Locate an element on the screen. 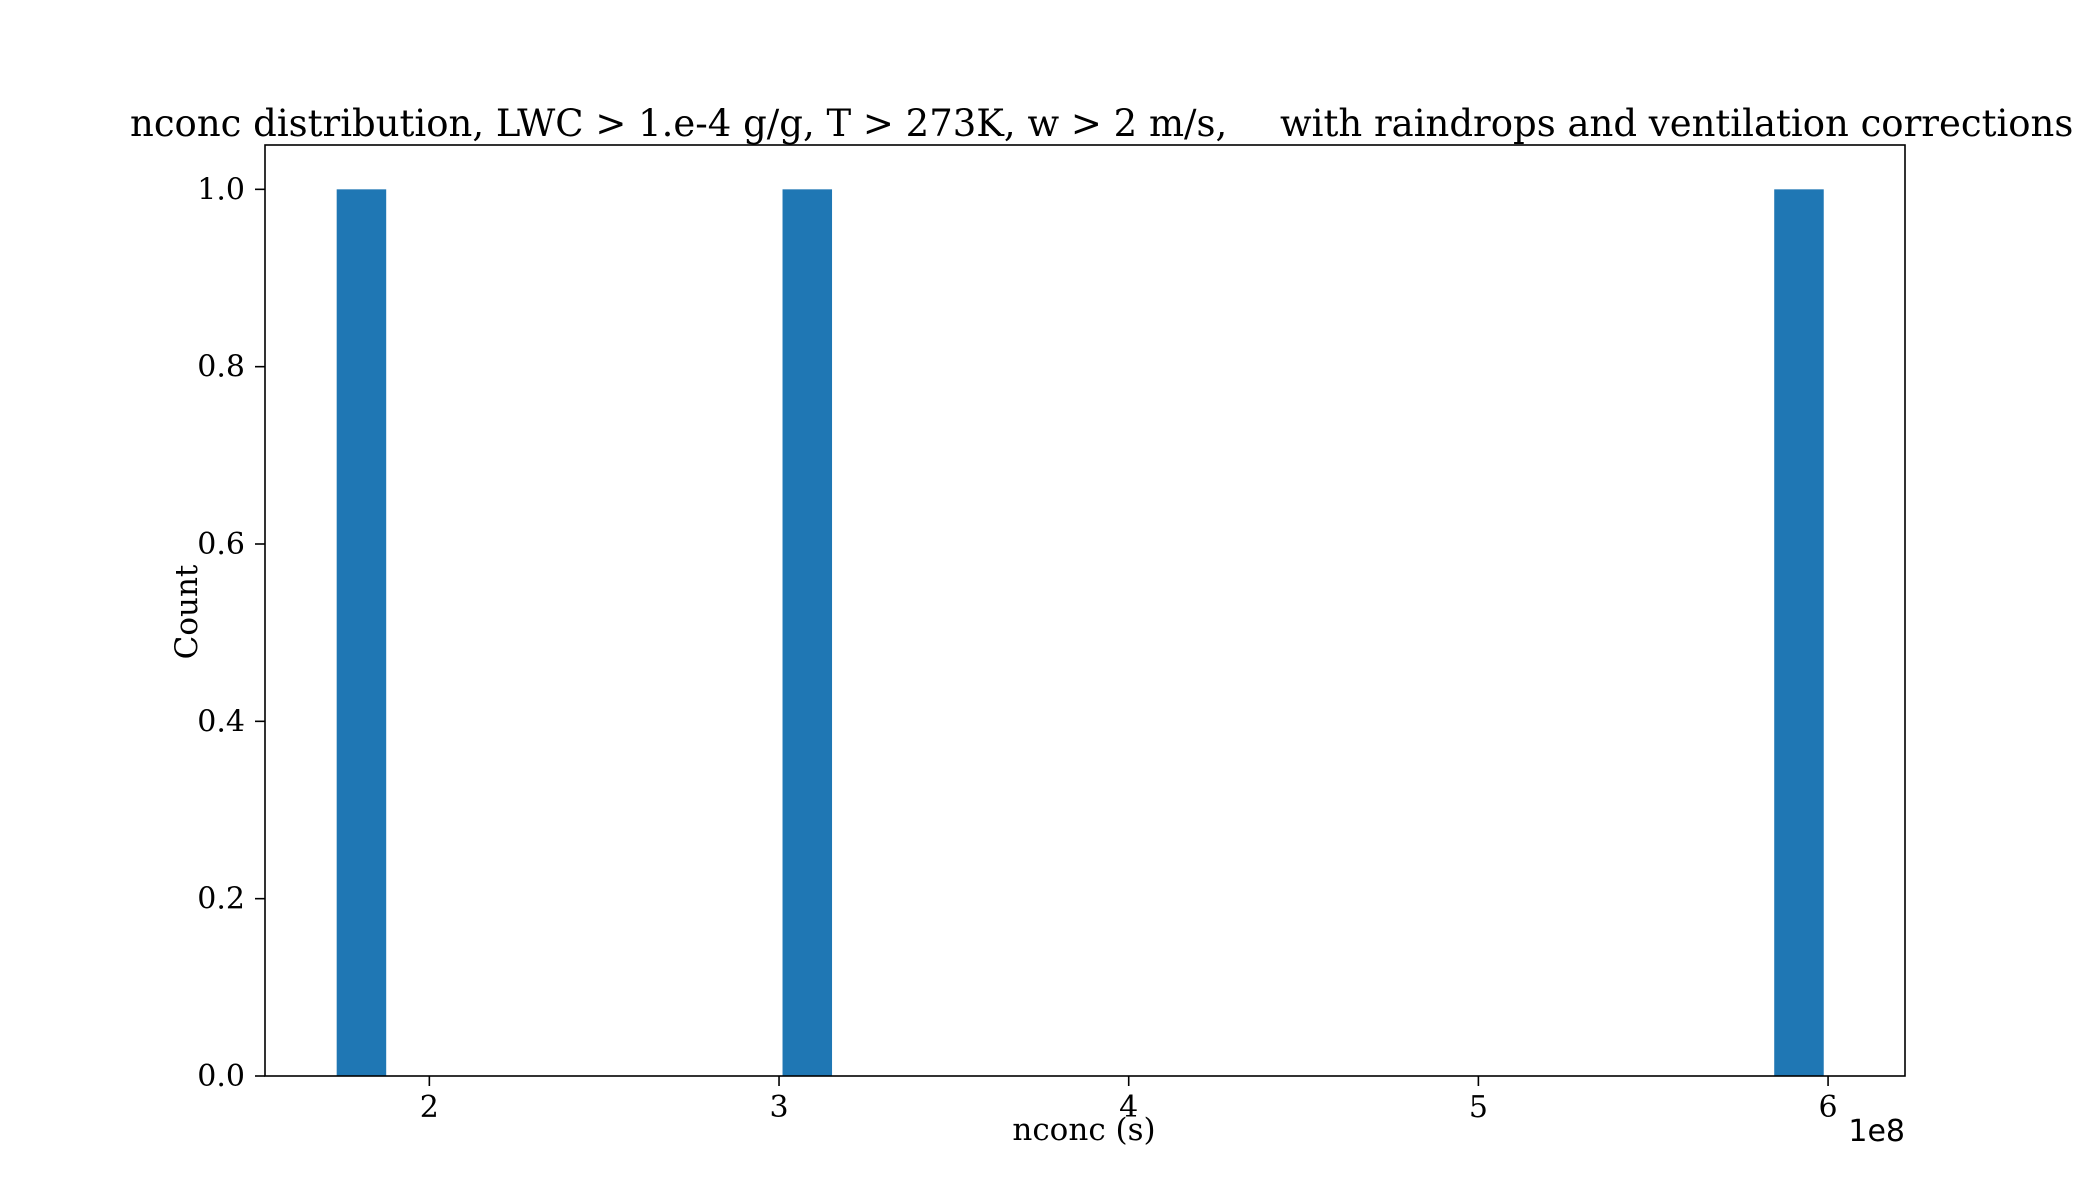 Image resolution: width=2100 pixels, height=1200 pixels. x-axis-label: nconc (s) is located at coordinates (1083, 1130).